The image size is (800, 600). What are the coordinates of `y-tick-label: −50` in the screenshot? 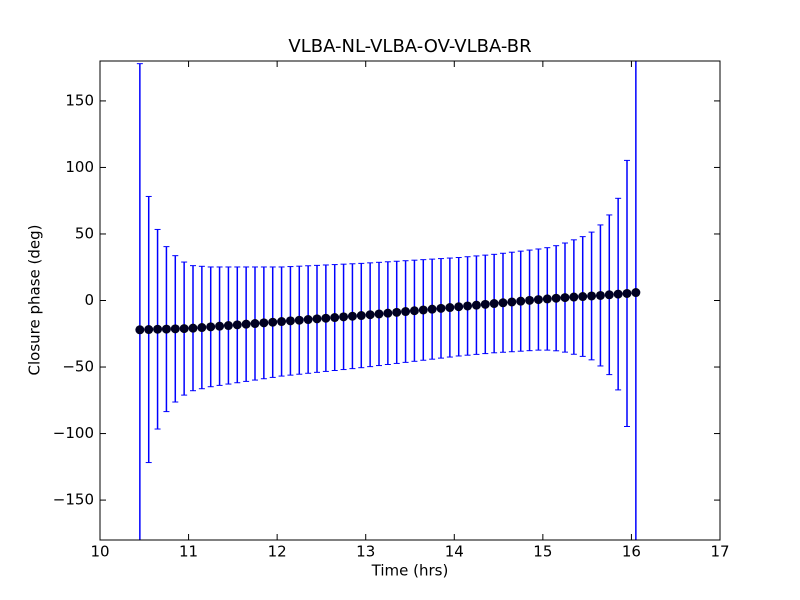 It's located at (78, 367).